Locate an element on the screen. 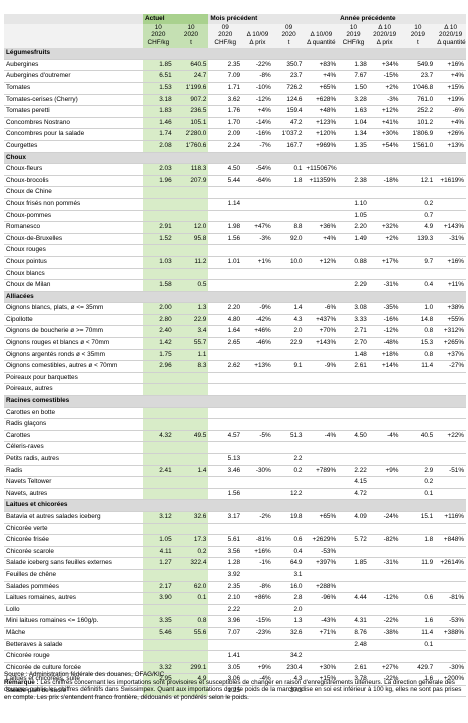 This screenshot has height=723, width=468. value-cell: +312% is located at coordinates (450, 332).